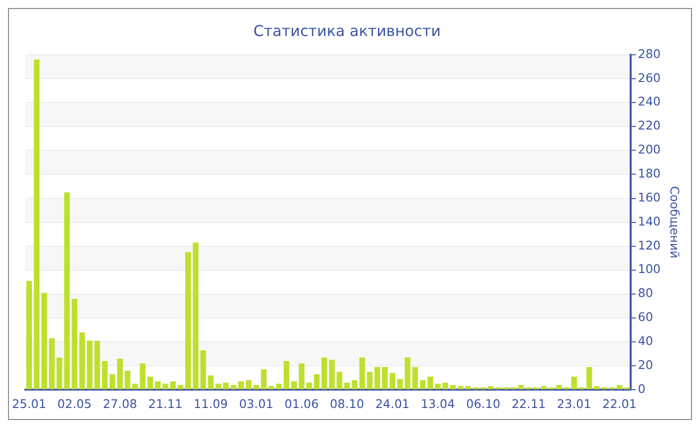 The image size is (700, 430). I want to click on y-axis-title: Сообщений, so click(675, 222).